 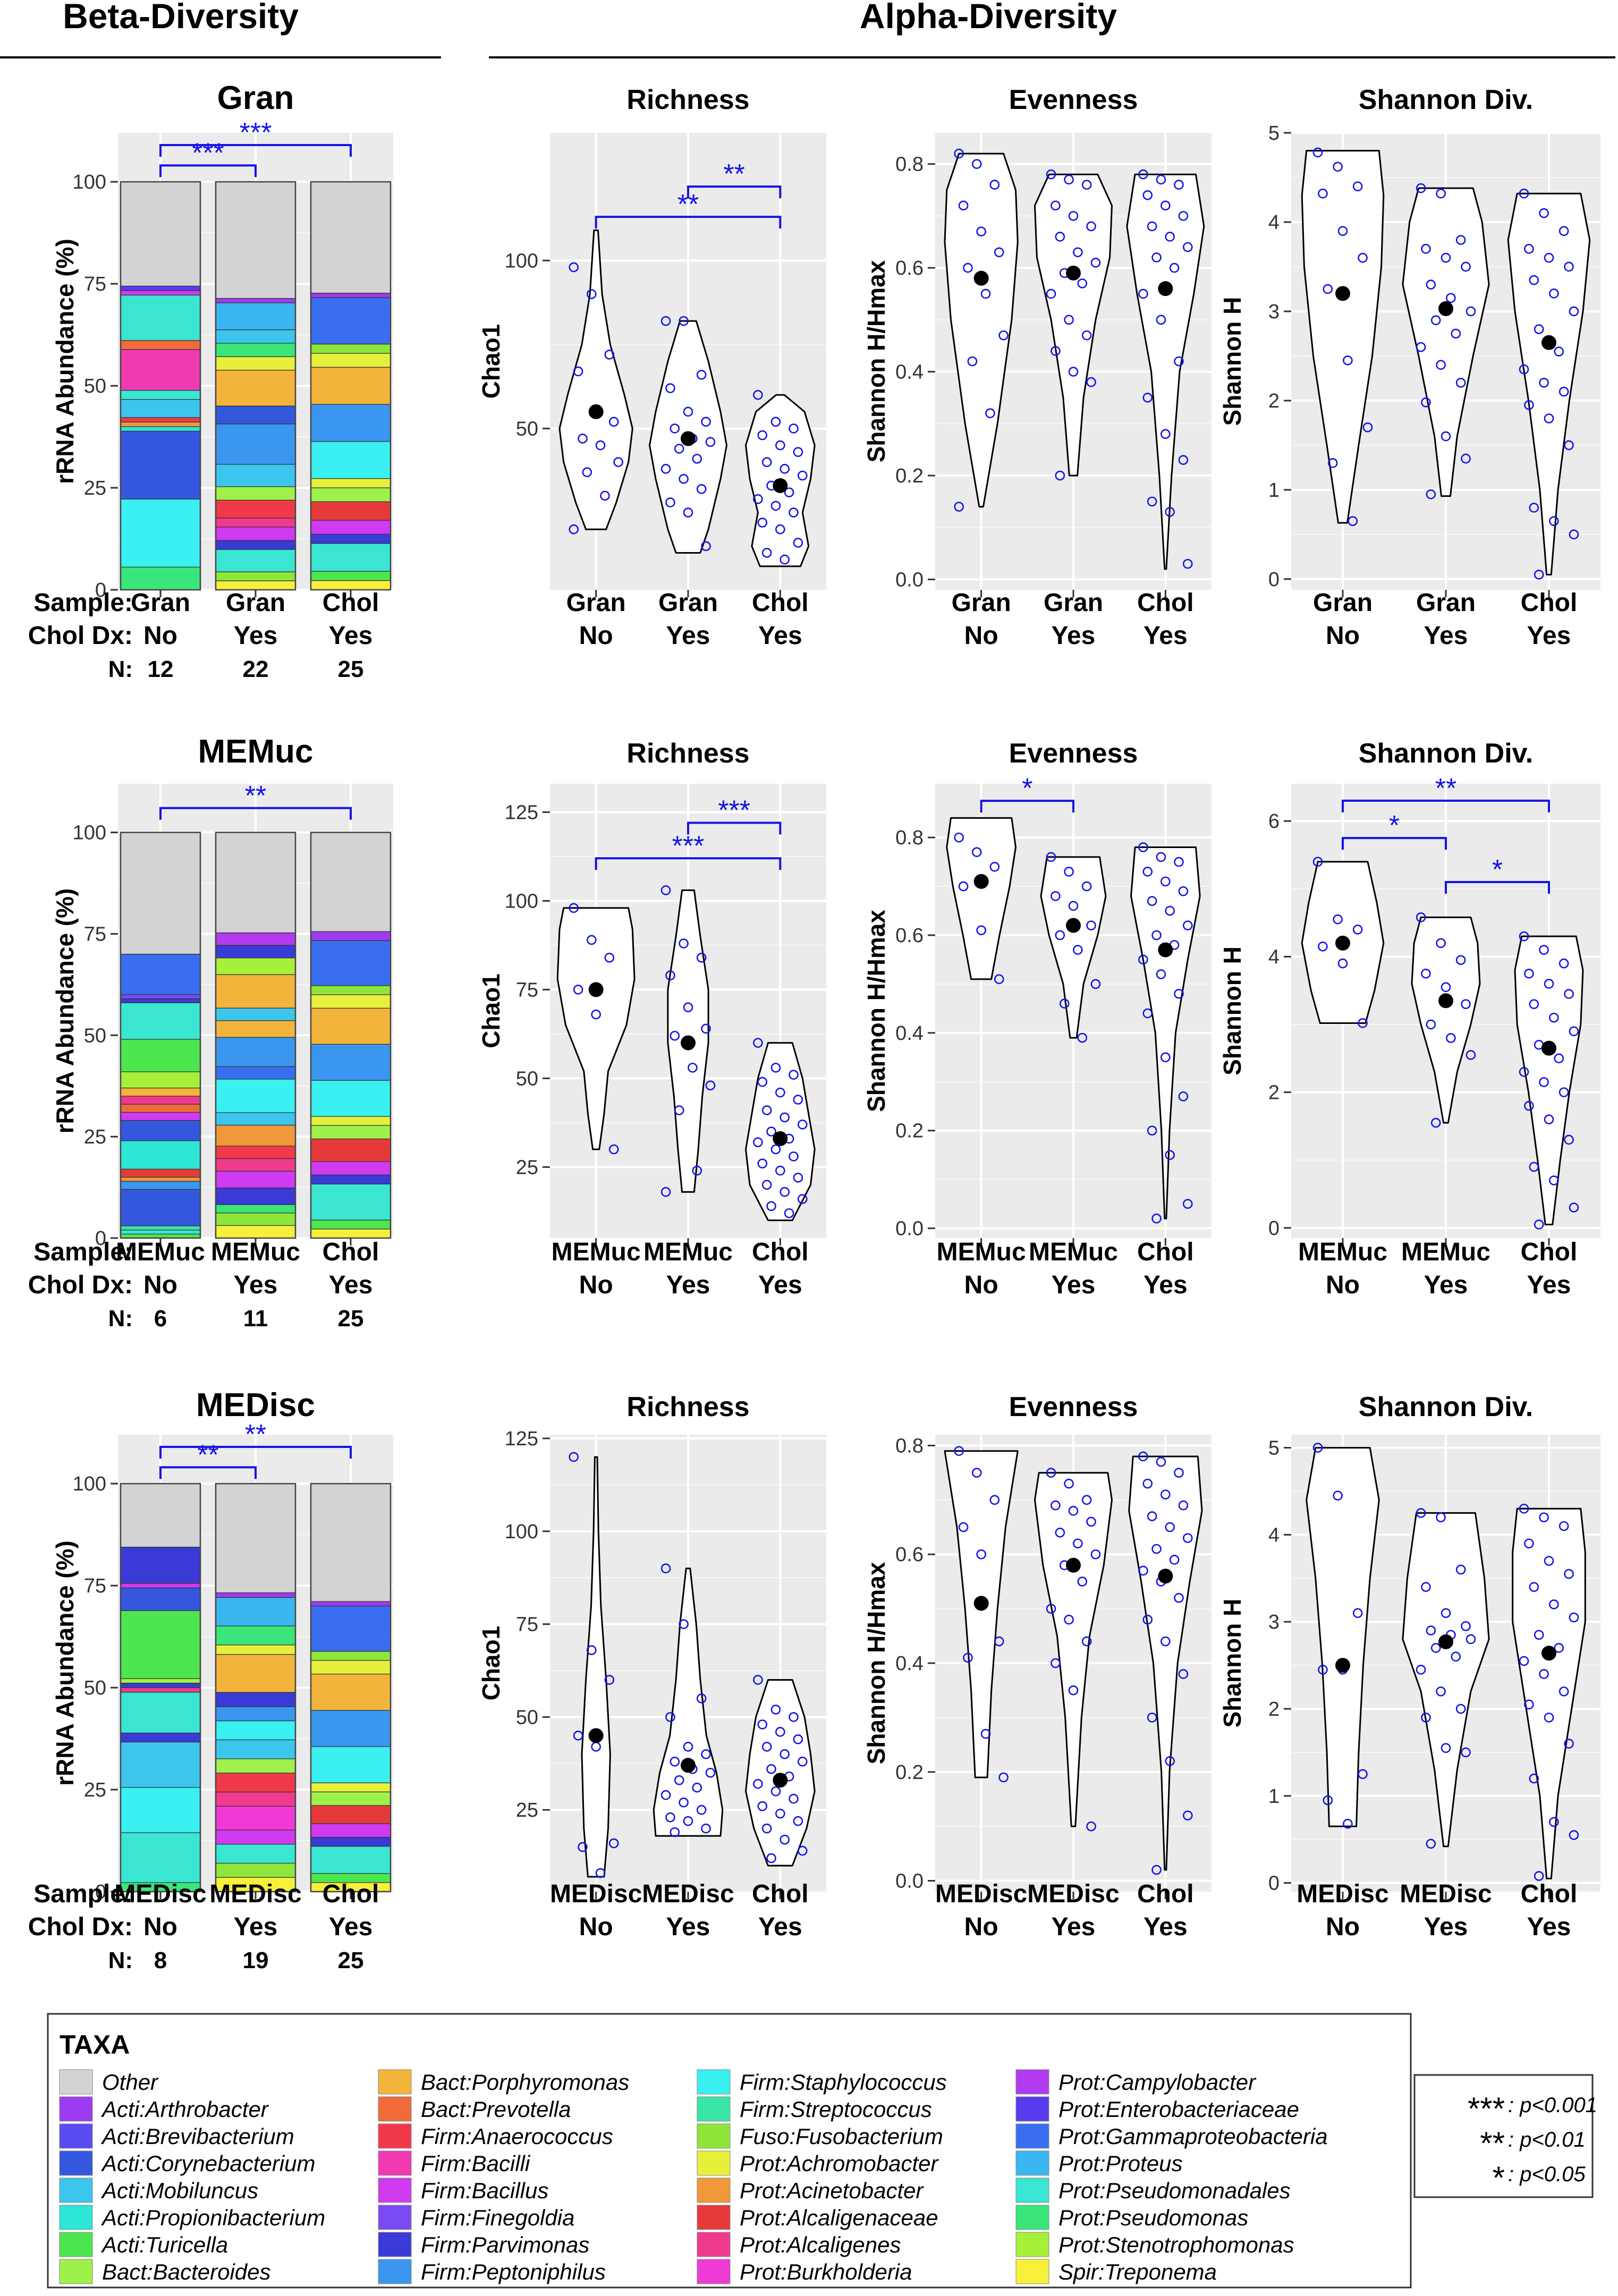 I want to click on bar-segment-bact-bacteroides, so click(x=160, y=1681).